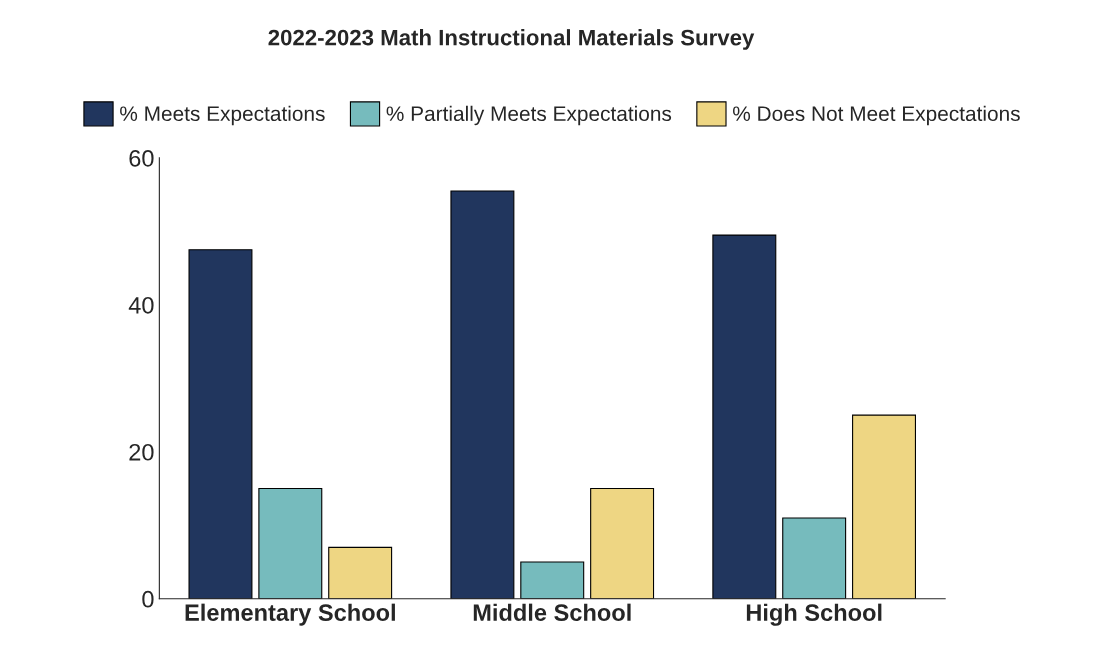 This screenshot has width=1099, height=658. Describe the element at coordinates (876, 115) in the screenshot. I see `legend-label: % Does Not Meet Expectations` at that location.